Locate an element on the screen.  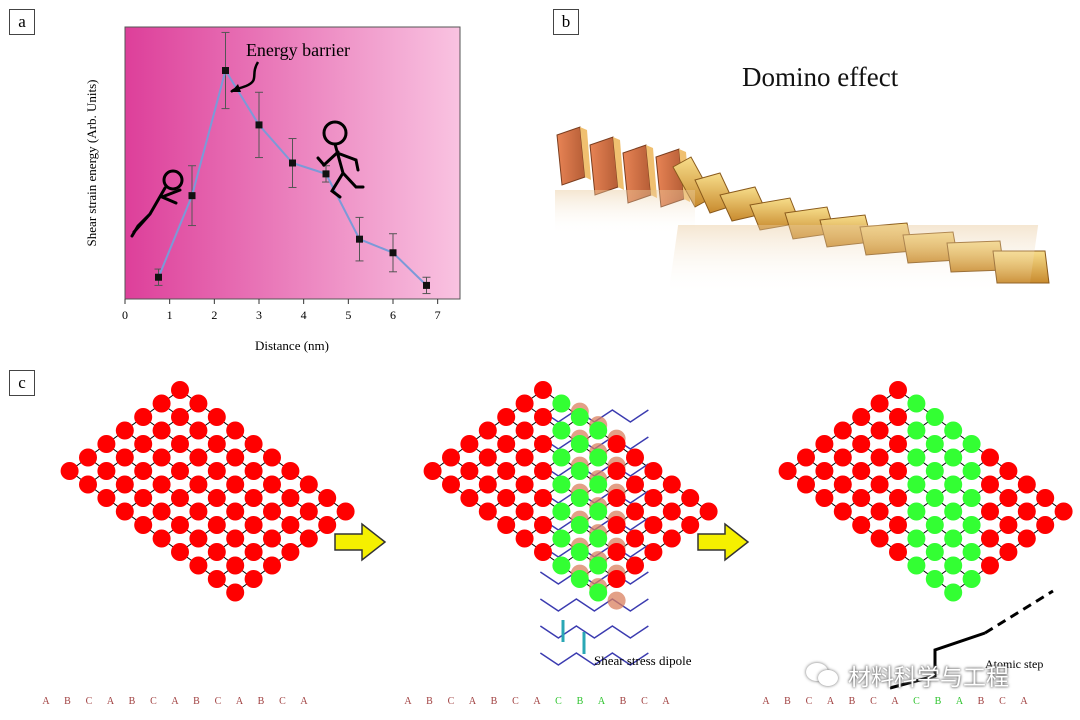
domino-illustration is located at coordinates (802, 210).